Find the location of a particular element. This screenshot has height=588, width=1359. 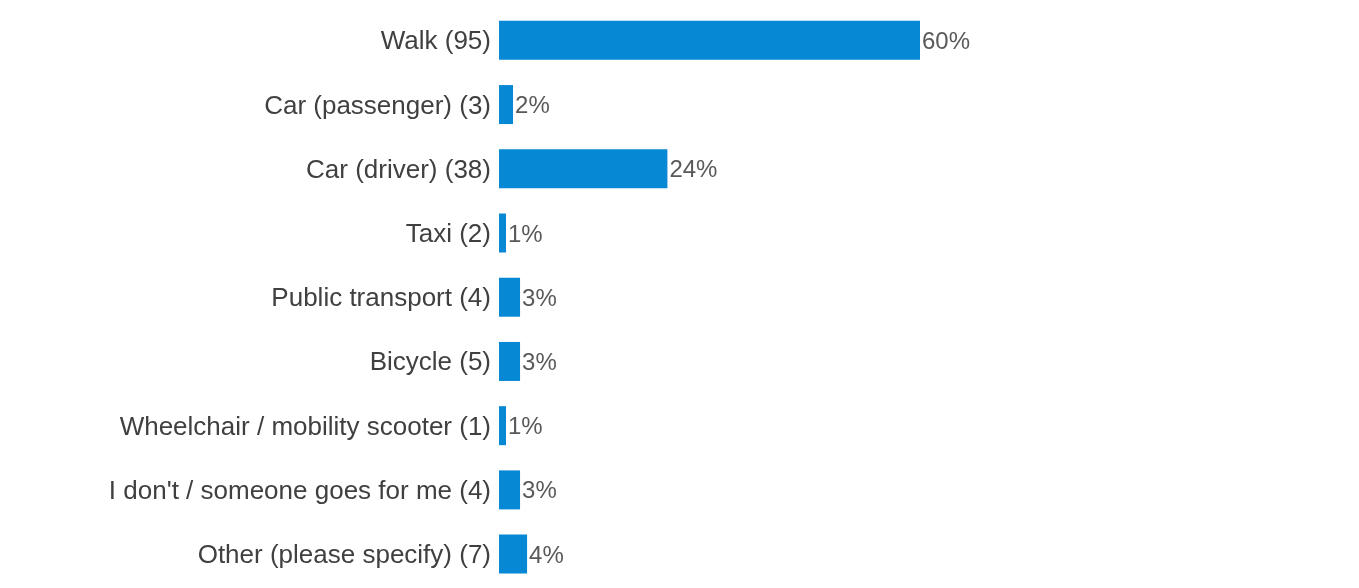

y-tick-label: Car (passenger) (3) is located at coordinates (377, 104).